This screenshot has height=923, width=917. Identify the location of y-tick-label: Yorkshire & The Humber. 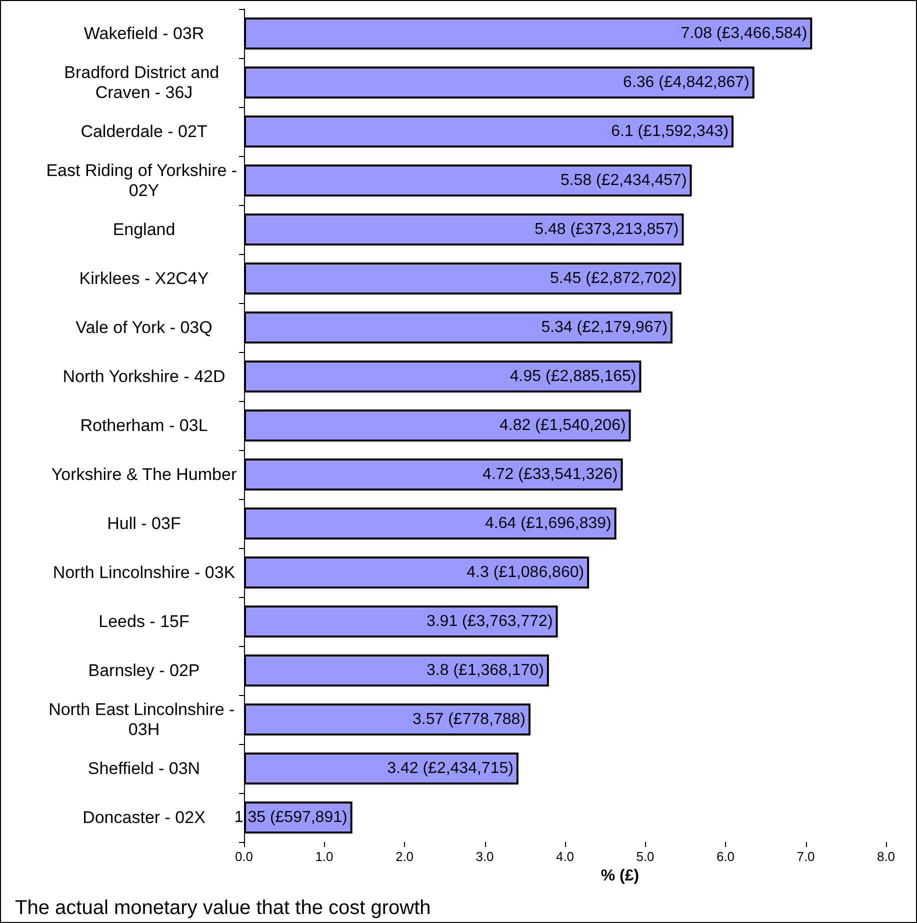
(144, 474).